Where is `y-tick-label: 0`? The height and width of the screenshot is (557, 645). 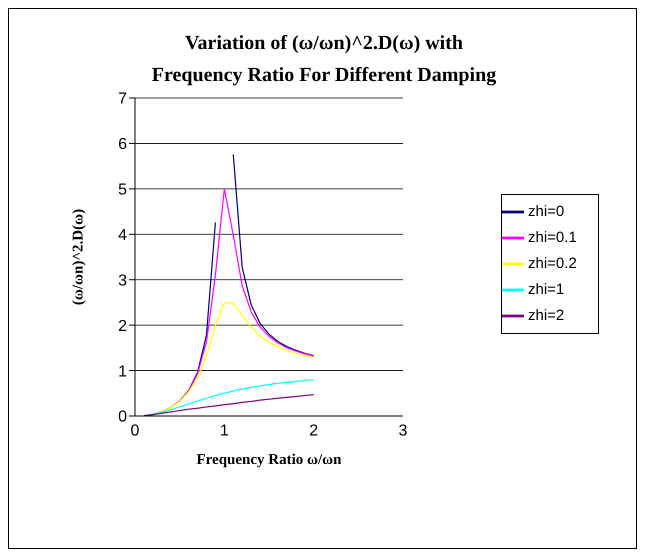 y-tick-label: 0 is located at coordinates (123, 417).